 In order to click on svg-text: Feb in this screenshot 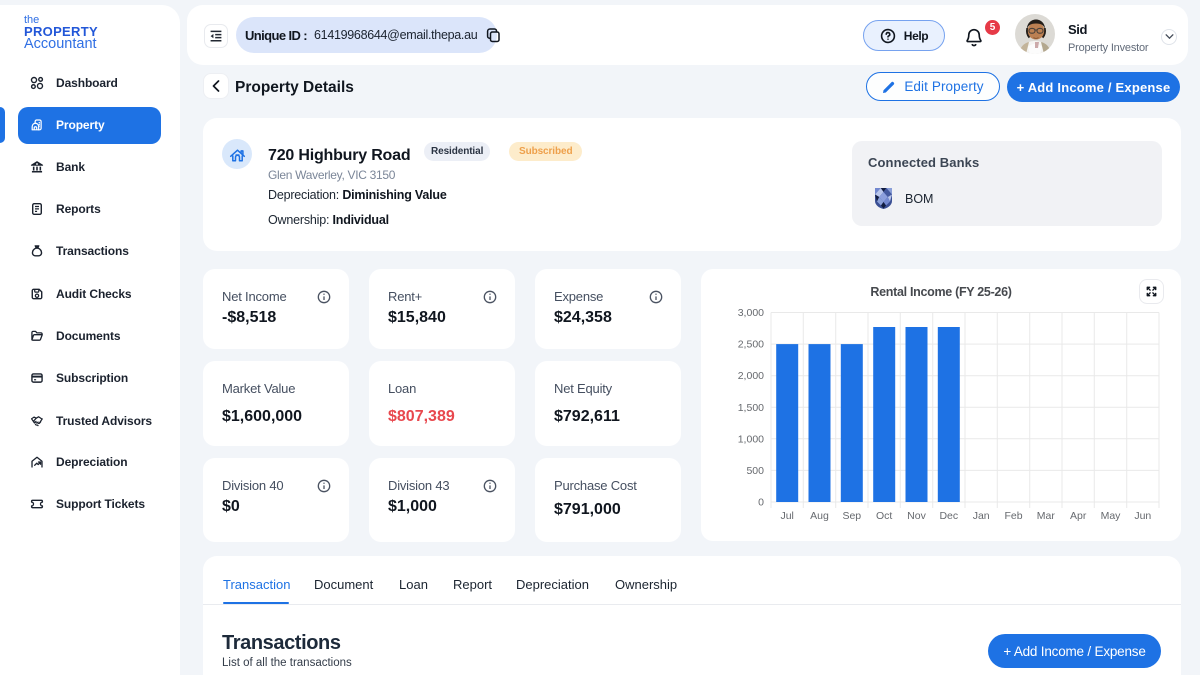, I will do `click(1013, 516)`.